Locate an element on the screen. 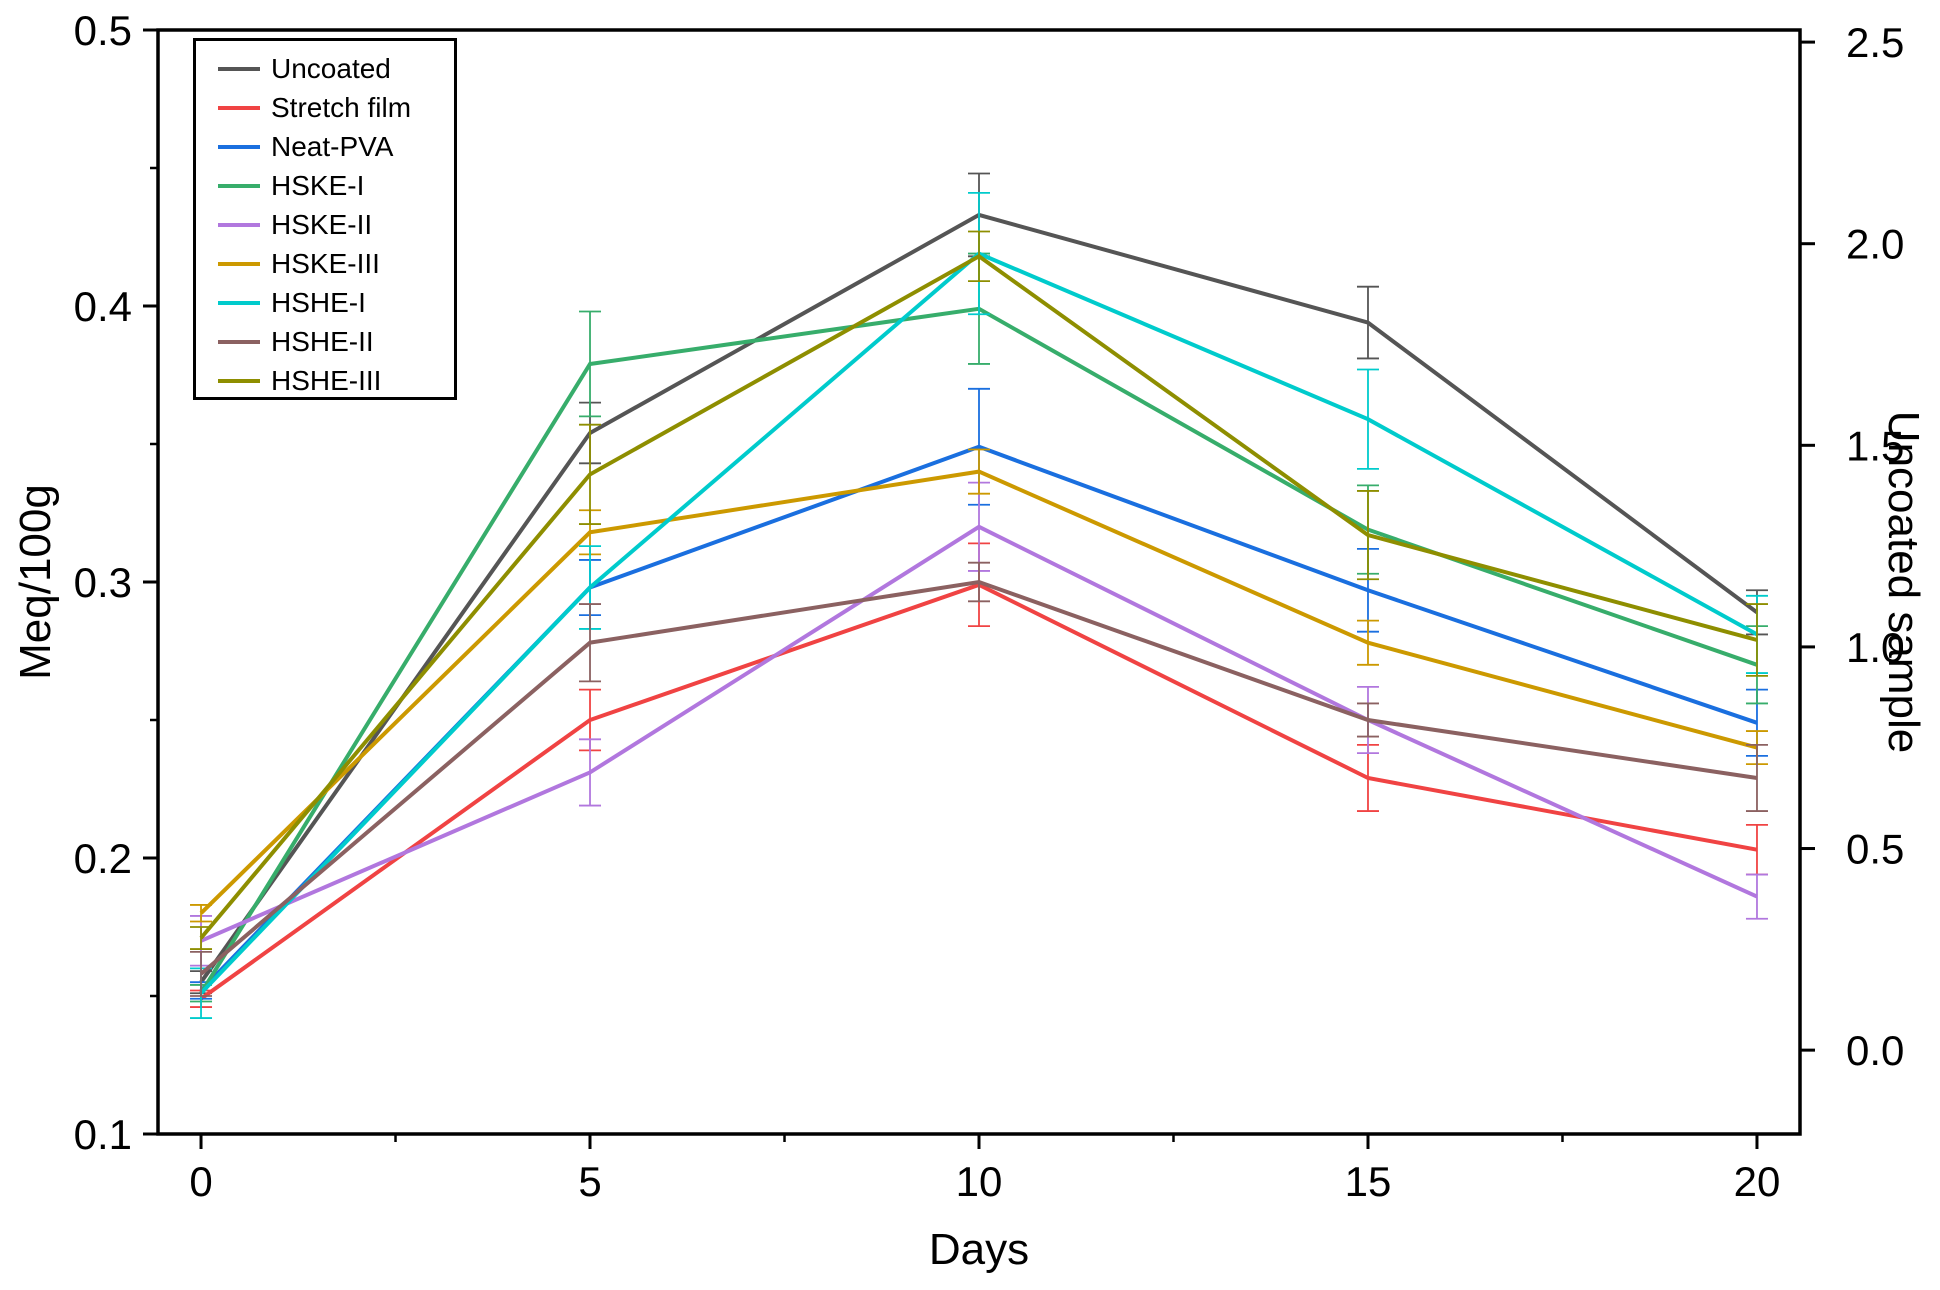 This screenshot has width=1940, height=1290. y-right-tick-label: 1.5 is located at coordinates (1875, 445).